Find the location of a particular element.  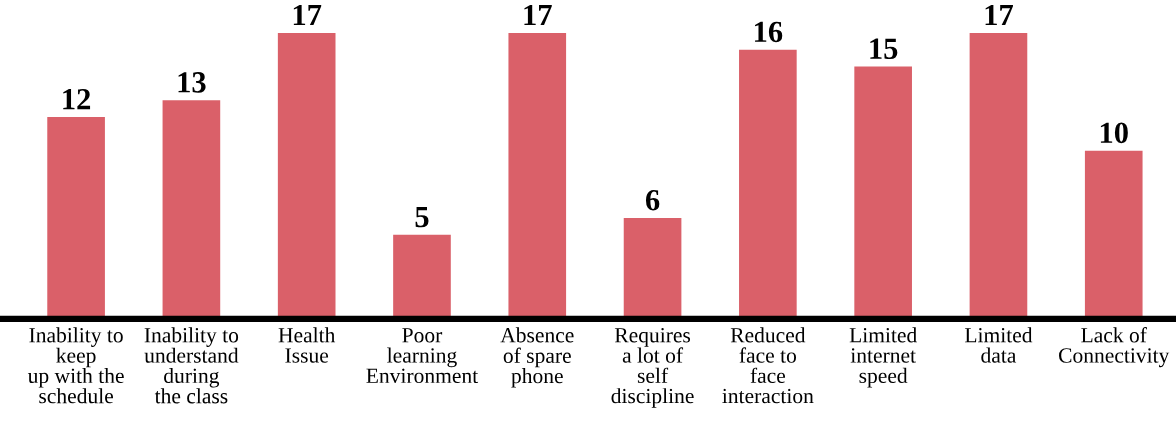

x-tick-label: Limited data is located at coordinates (998, 345).